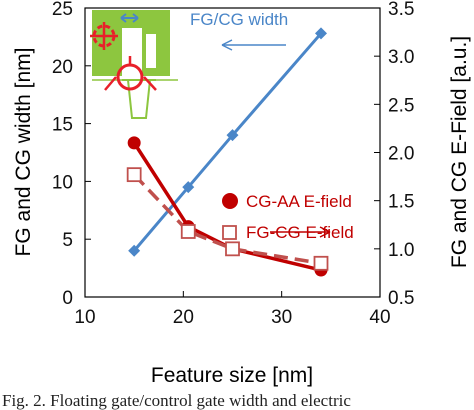 The width and height of the screenshot is (474, 410). I want to click on right-y-axis-ticks: 0.5 1.0 1.5 2.0 2.5 3.0 3.5, so click(394, 154).